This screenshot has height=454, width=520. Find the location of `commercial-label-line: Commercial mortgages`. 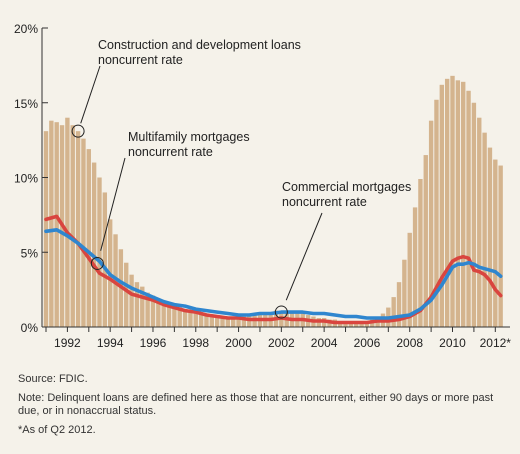

commercial-label-line: Commercial mortgages is located at coordinates (346, 187).